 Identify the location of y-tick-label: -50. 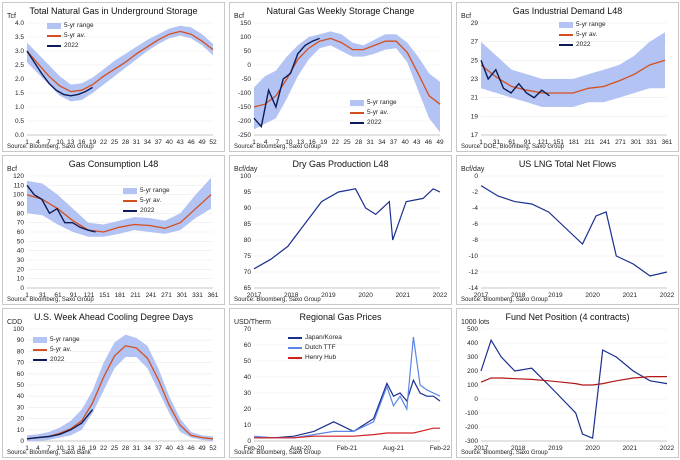
(247, 79).